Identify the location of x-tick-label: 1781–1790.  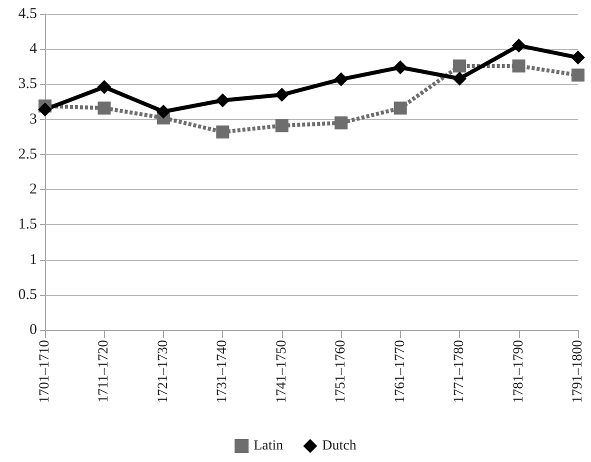
(518, 371).